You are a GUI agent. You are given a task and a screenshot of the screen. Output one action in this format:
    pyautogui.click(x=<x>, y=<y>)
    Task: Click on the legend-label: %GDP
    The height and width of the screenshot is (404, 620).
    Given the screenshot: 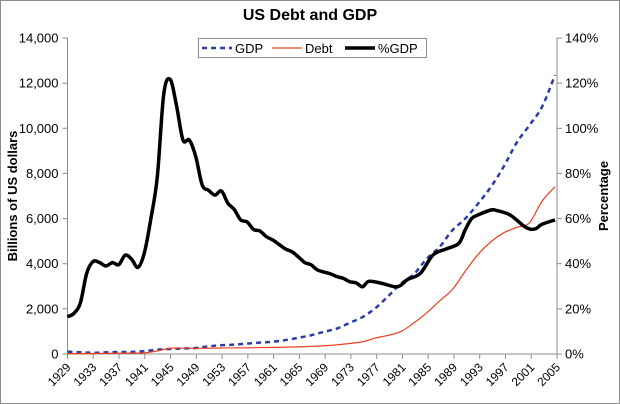 What is the action you would take?
    pyautogui.click(x=398, y=48)
    